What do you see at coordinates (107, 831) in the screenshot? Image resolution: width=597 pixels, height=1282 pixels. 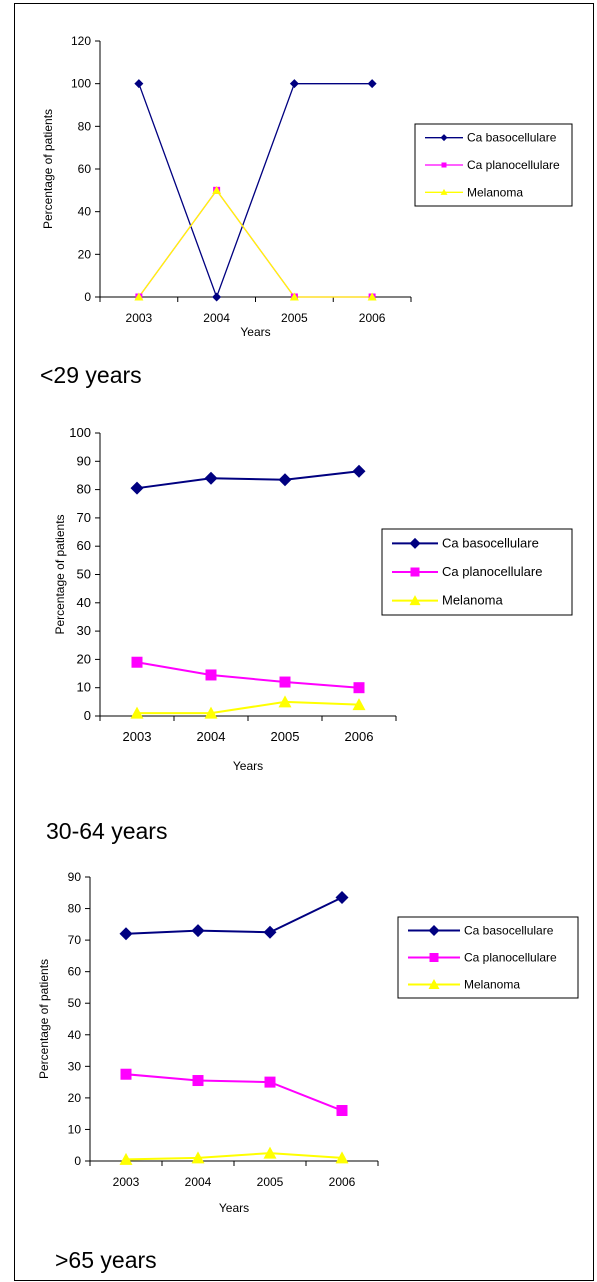 I see `chart-caption: 30-64 years` at bounding box center [107, 831].